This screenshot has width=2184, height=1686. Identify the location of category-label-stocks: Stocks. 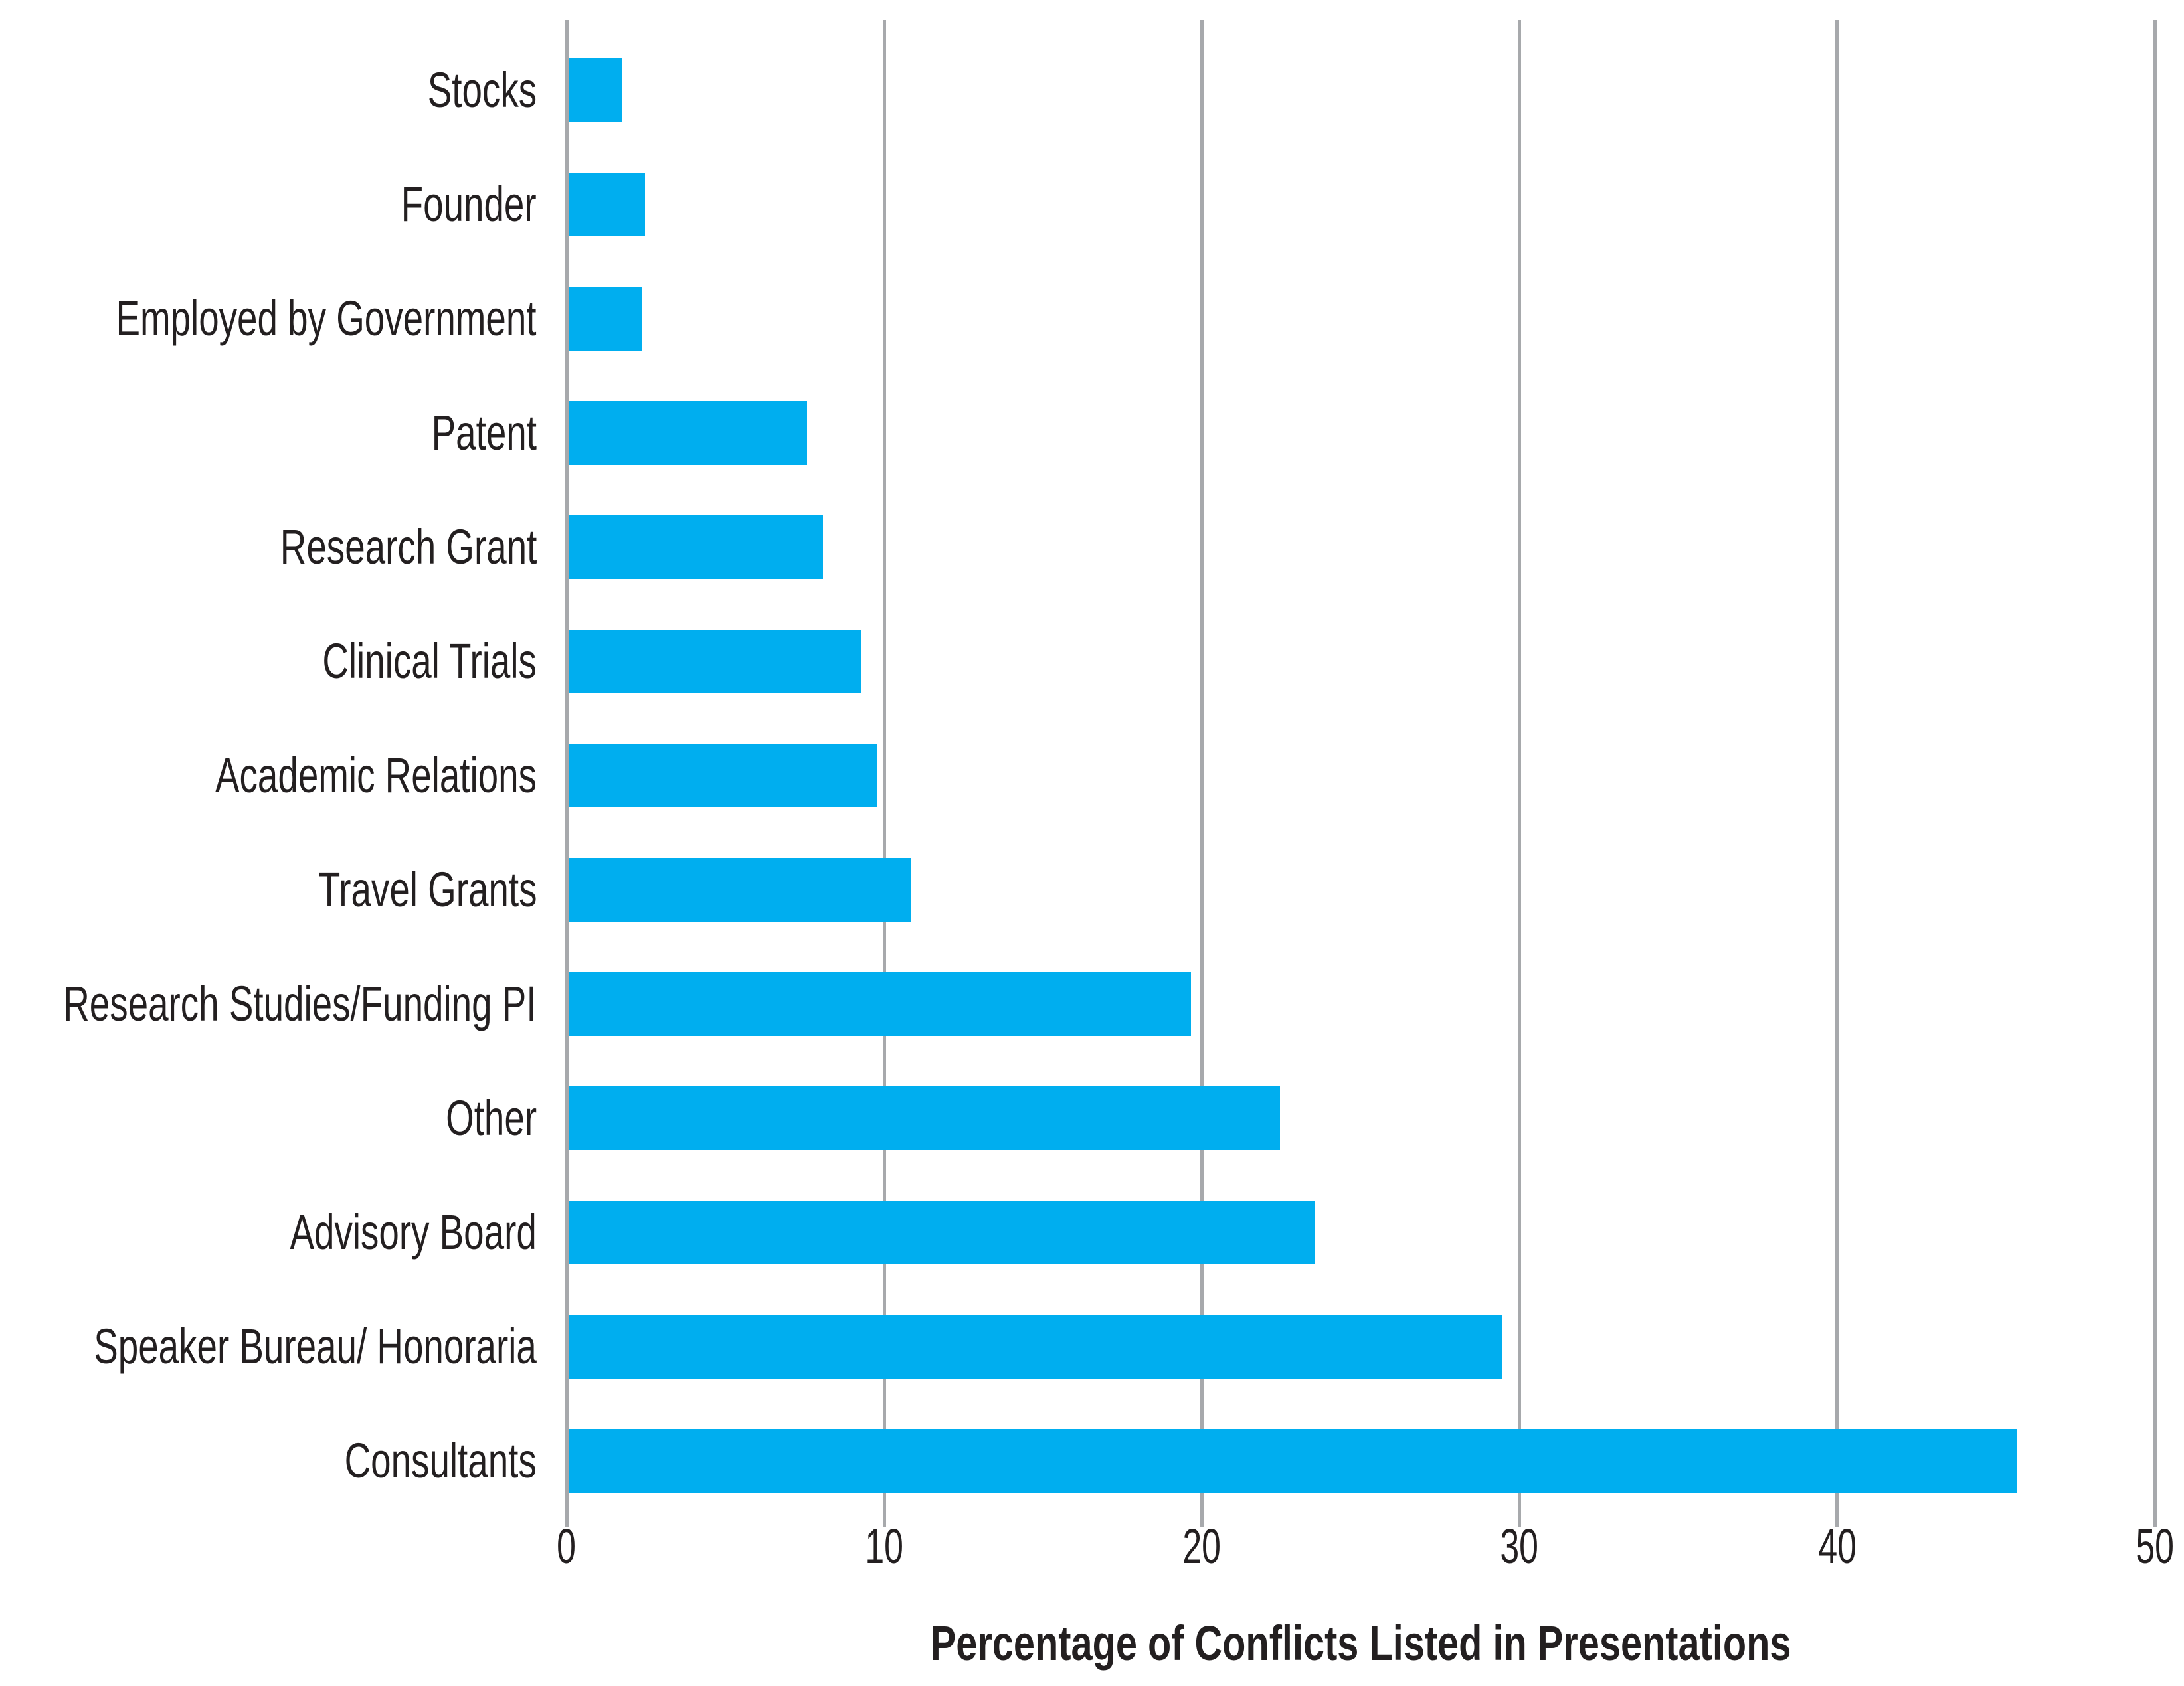
(268, 90).